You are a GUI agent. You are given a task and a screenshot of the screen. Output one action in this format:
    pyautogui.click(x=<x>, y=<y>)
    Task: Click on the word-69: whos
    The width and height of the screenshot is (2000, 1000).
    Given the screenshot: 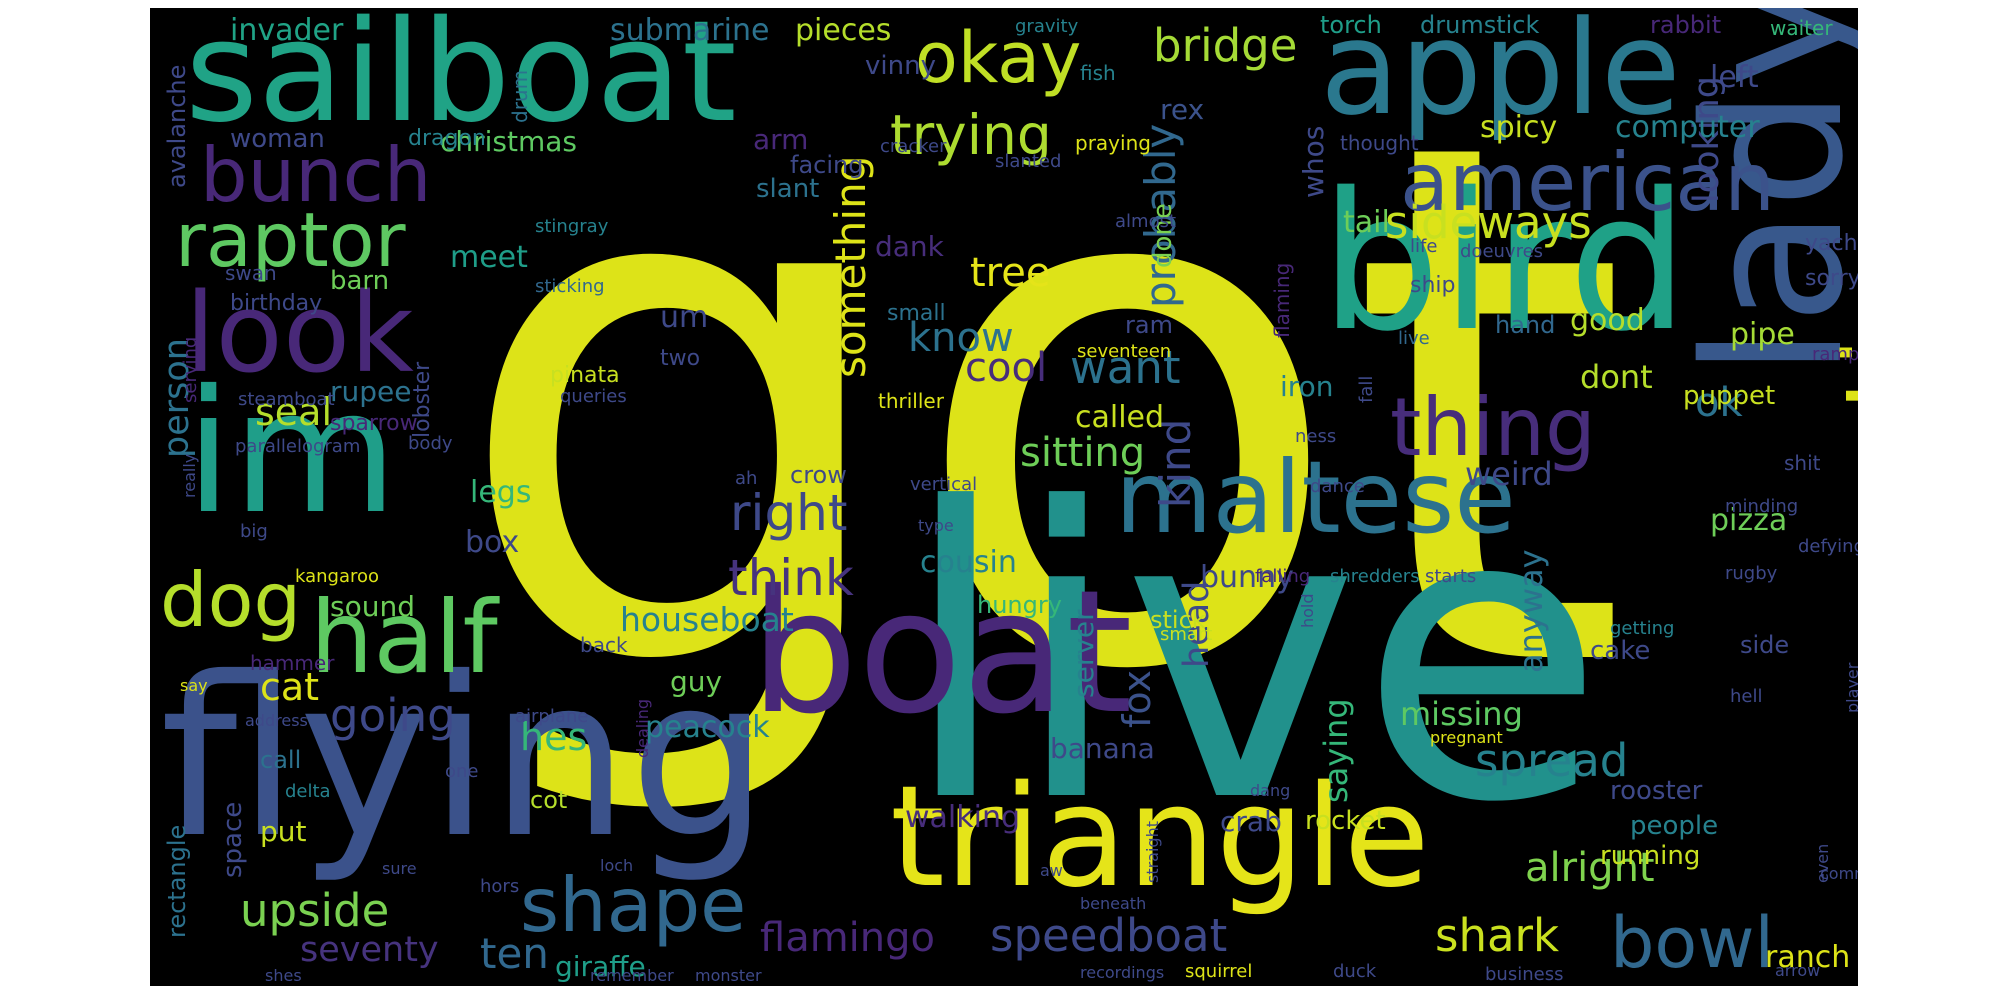 What is the action you would take?
    pyautogui.click(x=1313, y=161)
    